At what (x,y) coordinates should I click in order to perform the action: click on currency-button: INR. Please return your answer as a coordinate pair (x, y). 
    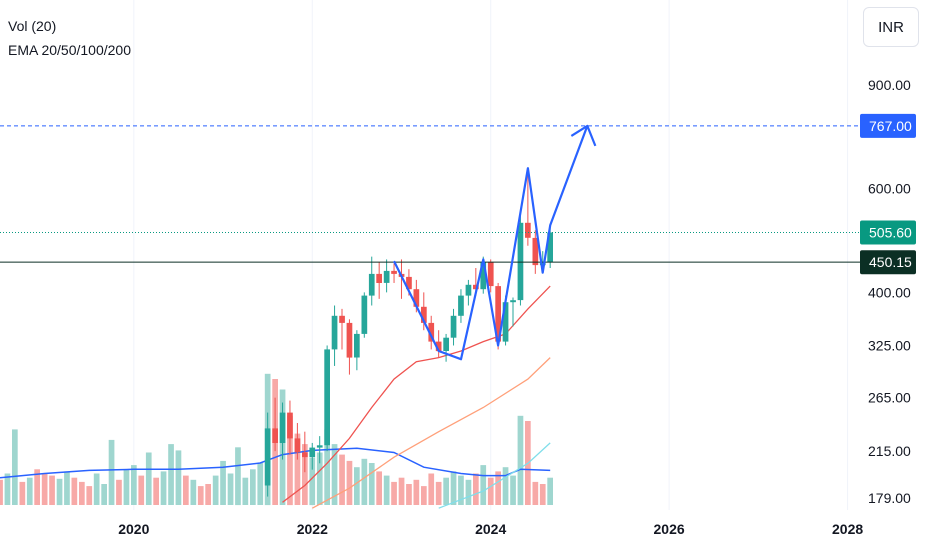
    Looking at the image, I should click on (891, 27).